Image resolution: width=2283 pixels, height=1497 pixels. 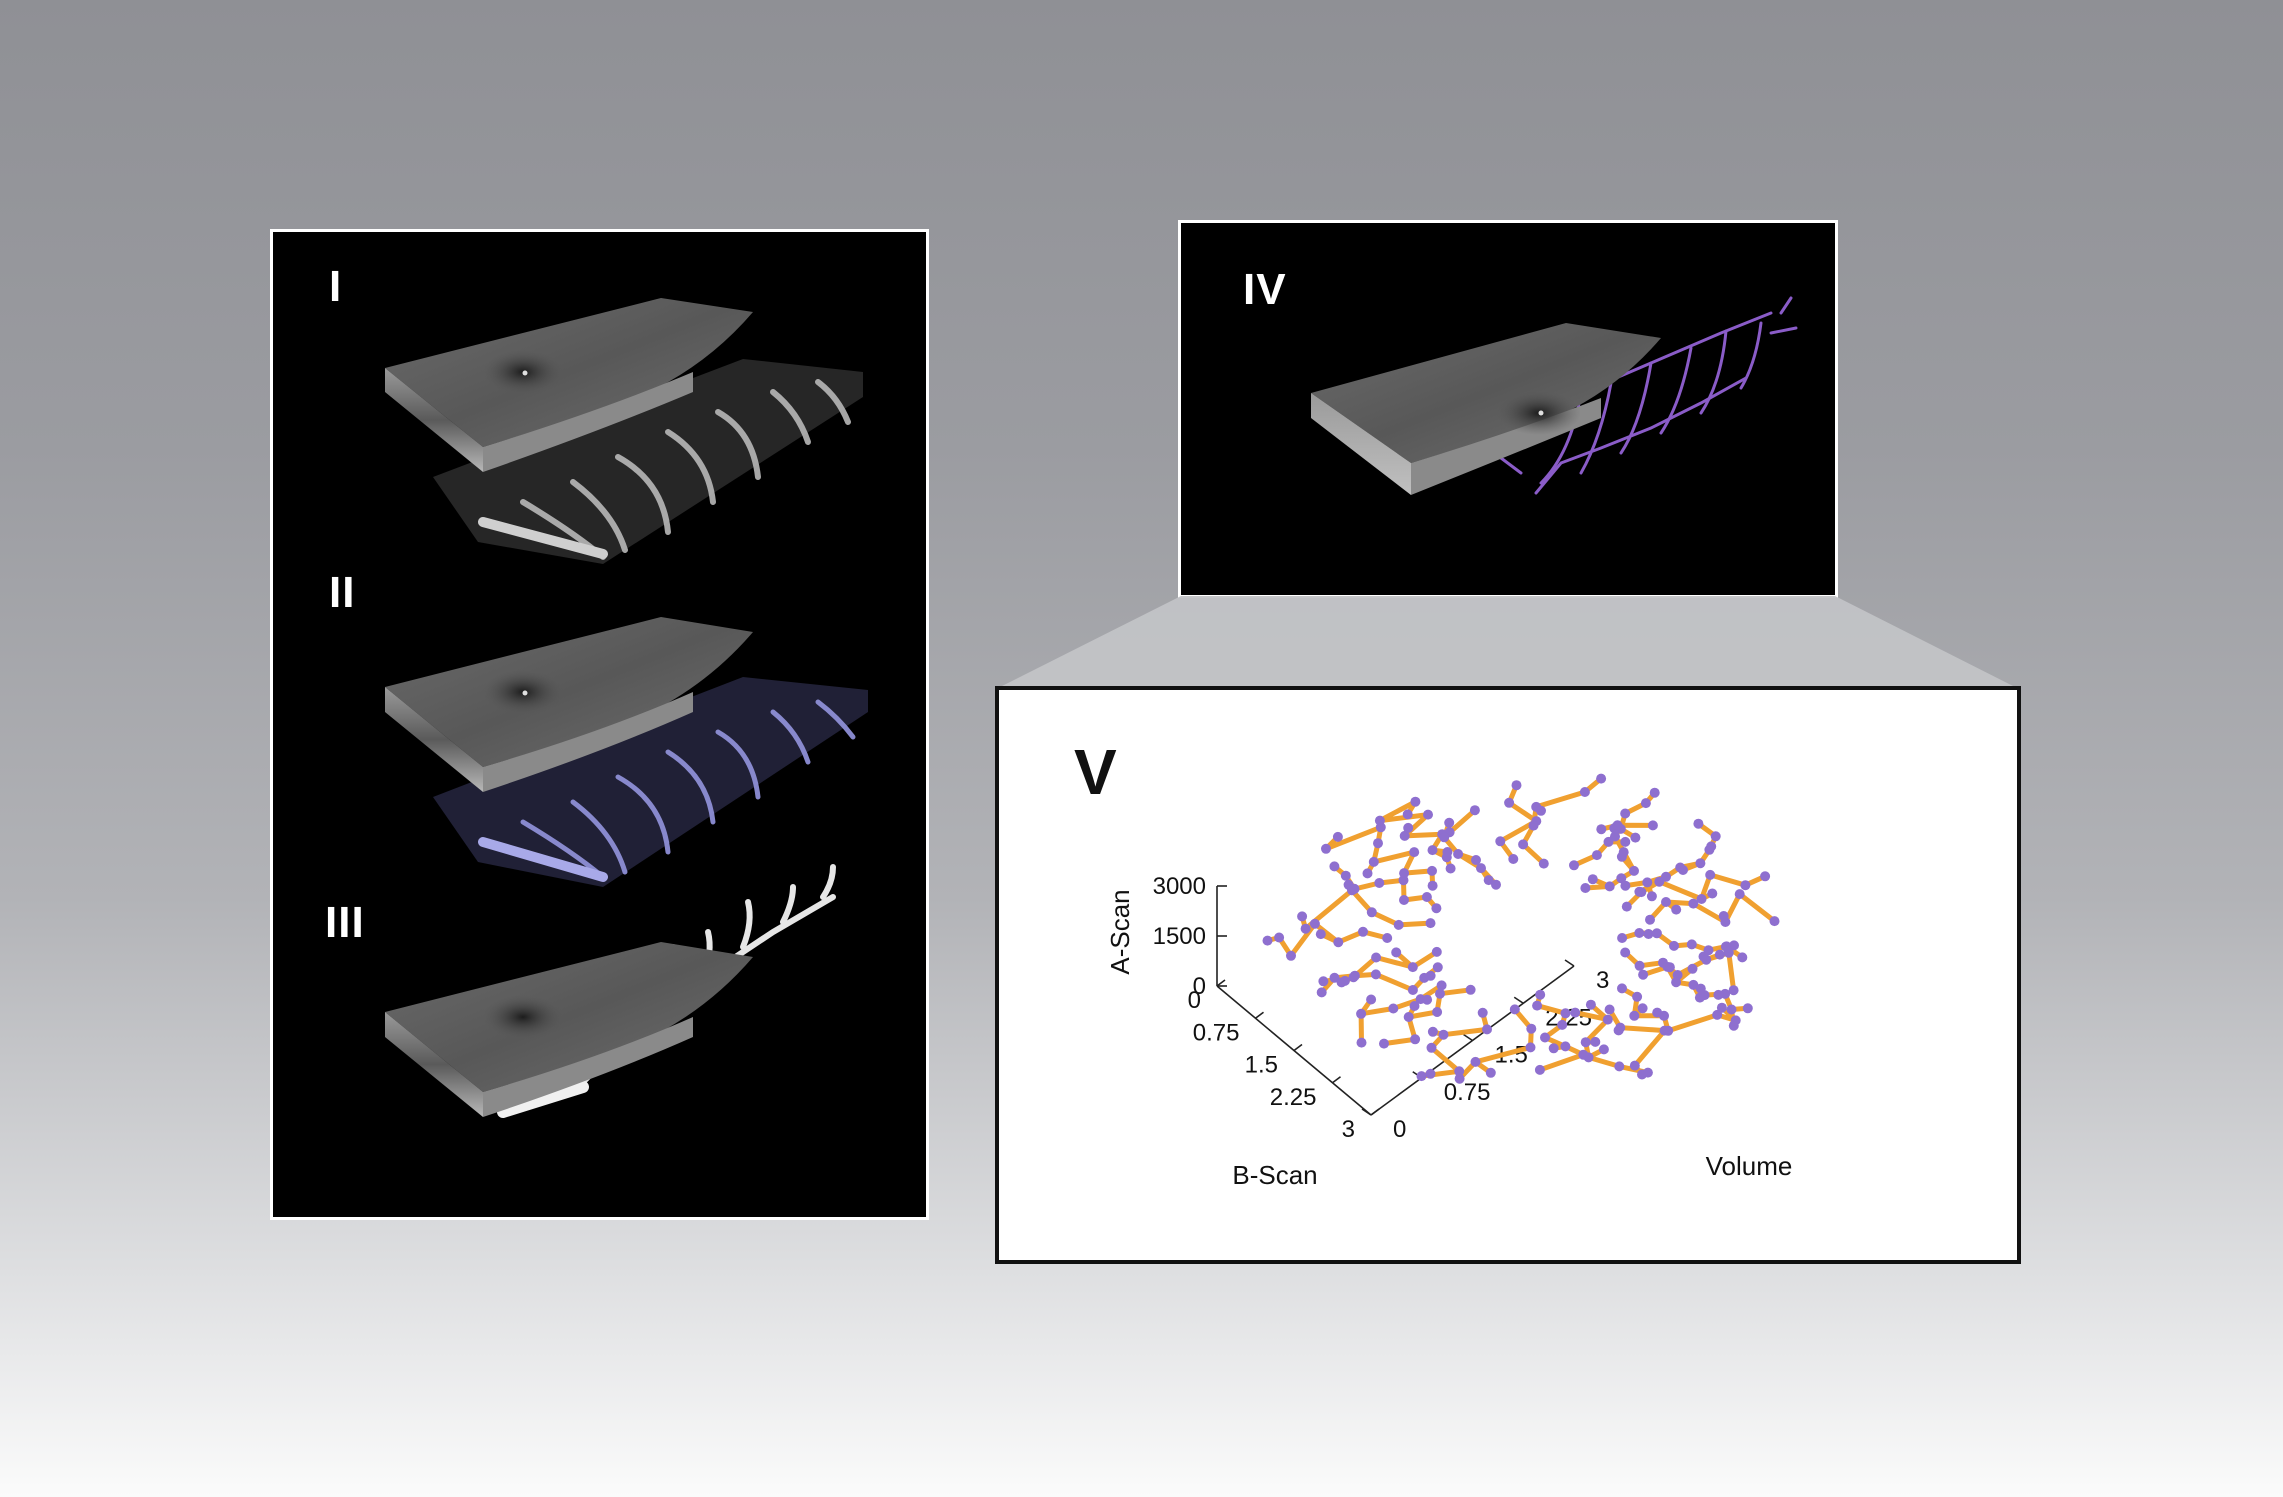 What do you see at coordinates (610, 991) in the screenshot?
I see `volume-III` at bounding box center [610, 991].